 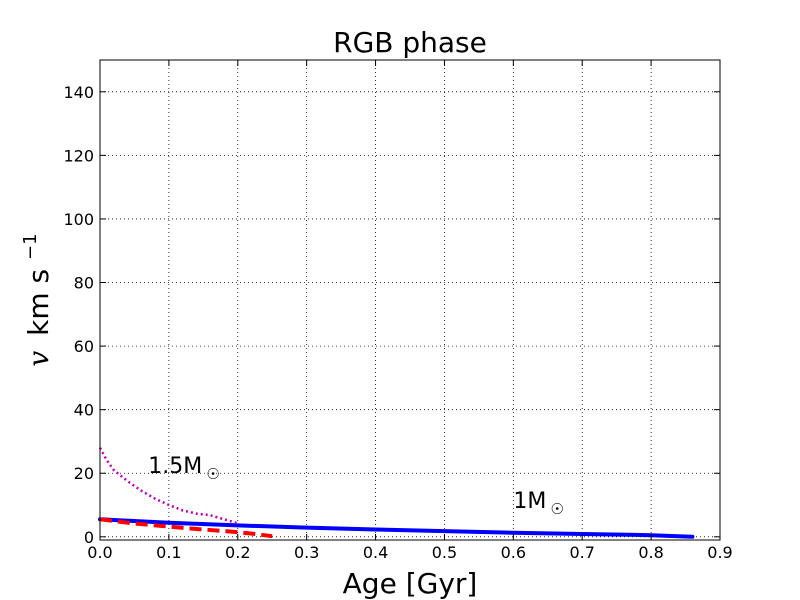 What do you see at coordinates (78, 92) in the screenshot?
I see `y-tick-label: 140` at bounding box center [78, 92].